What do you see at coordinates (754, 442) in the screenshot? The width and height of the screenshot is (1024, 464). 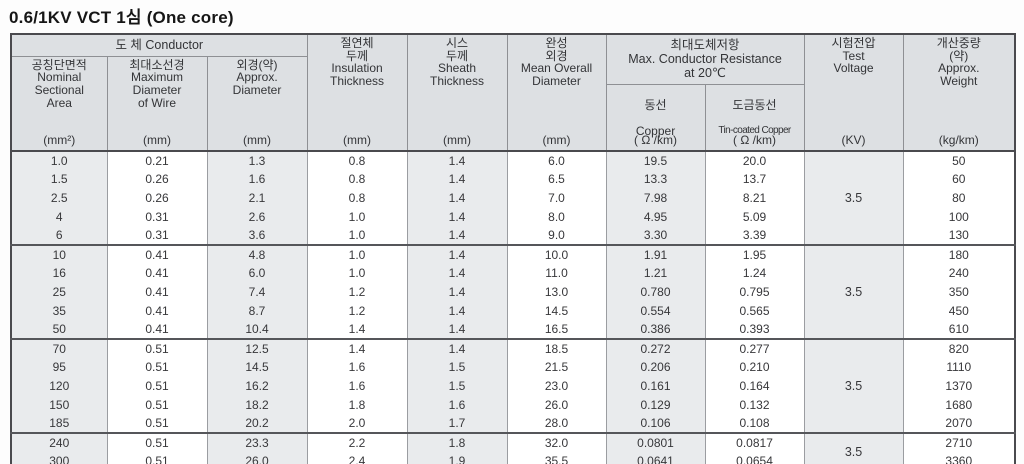 I see `cell-tin-copper-resistance: 0.0817` at bounding box center [754, 442].